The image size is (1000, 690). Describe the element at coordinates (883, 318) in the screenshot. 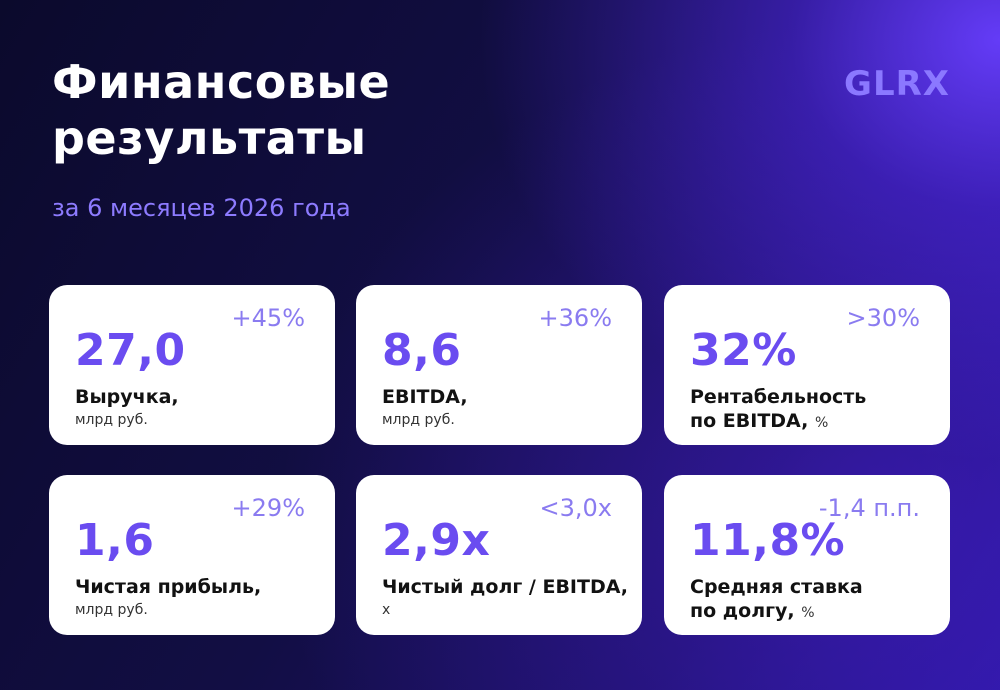

I see `kpi-delta: >30%` at that location.